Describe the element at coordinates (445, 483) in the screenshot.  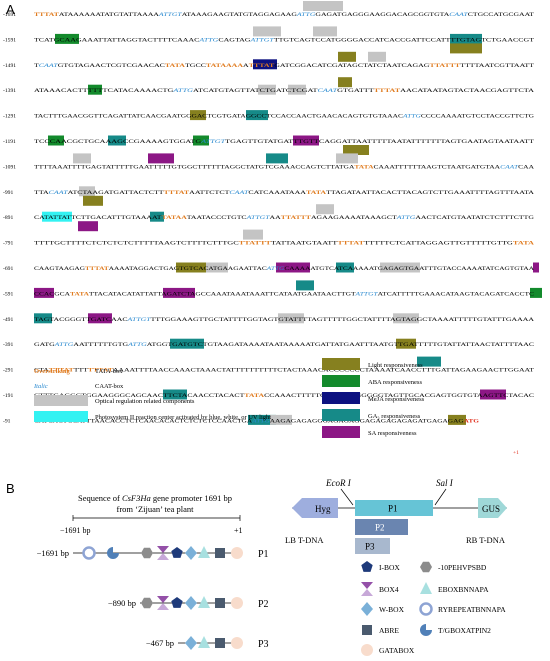
I see `sal-label: Sal I` at that location.